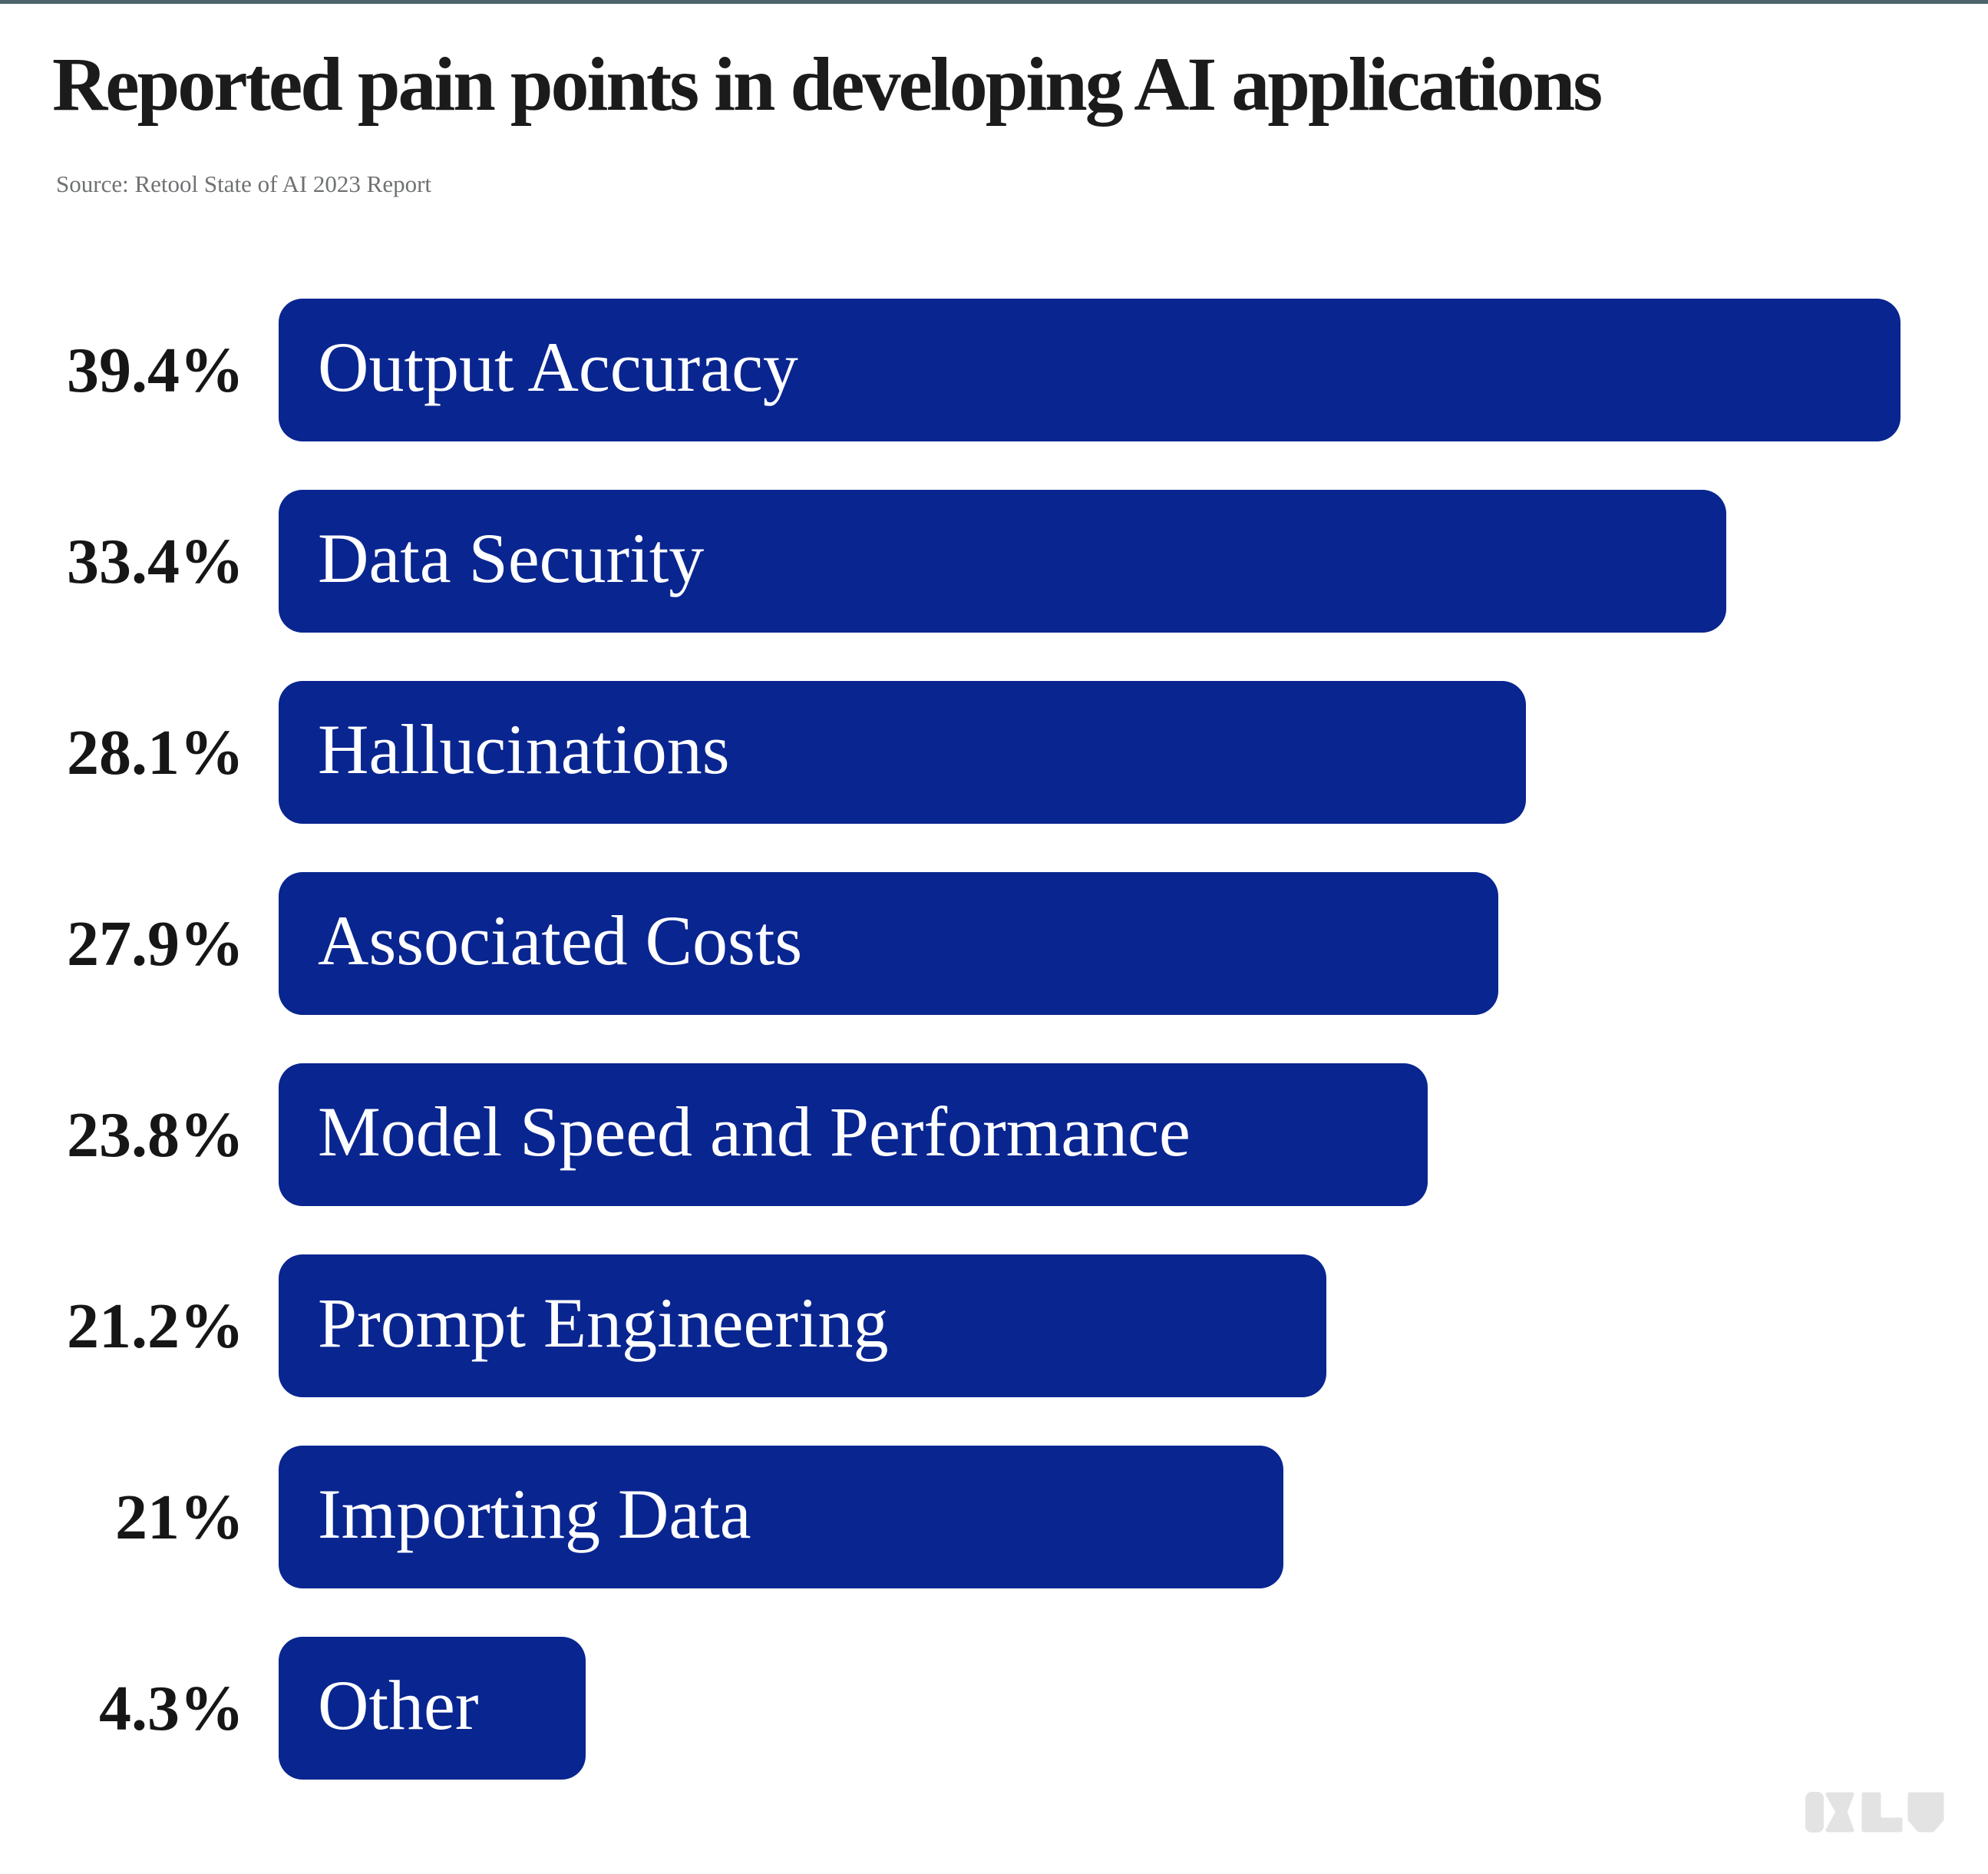 Image resolution: width=1988 pixels, height=1874 pixels. I want to click on klu-logo-shapes, so click(1875, 1812).